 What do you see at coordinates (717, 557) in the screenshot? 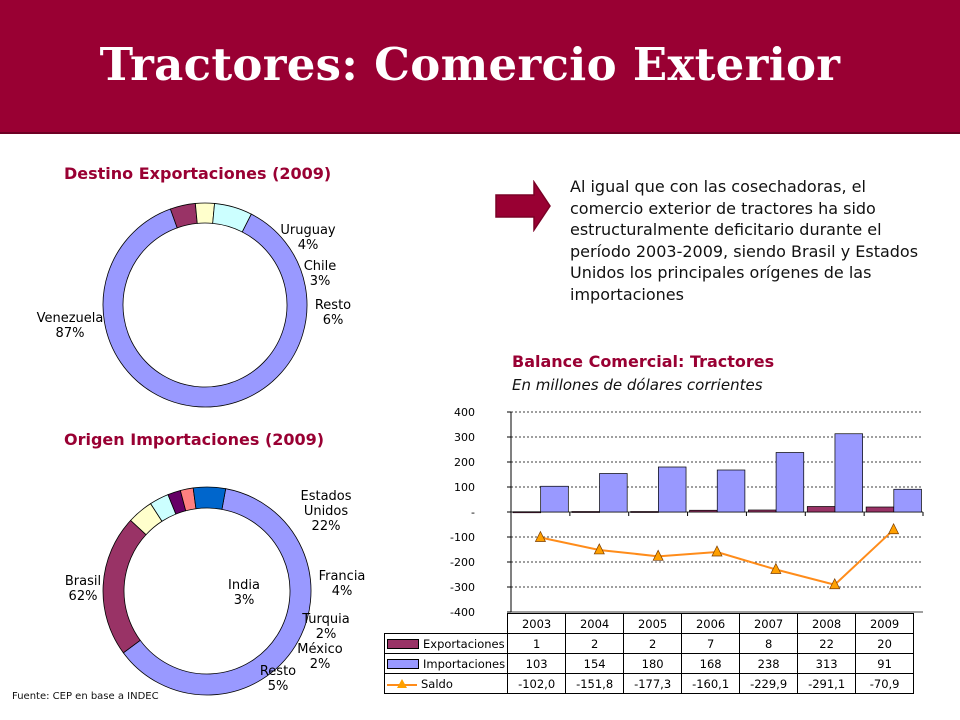
I see `saldo-line` at bounding box center [717, 557].